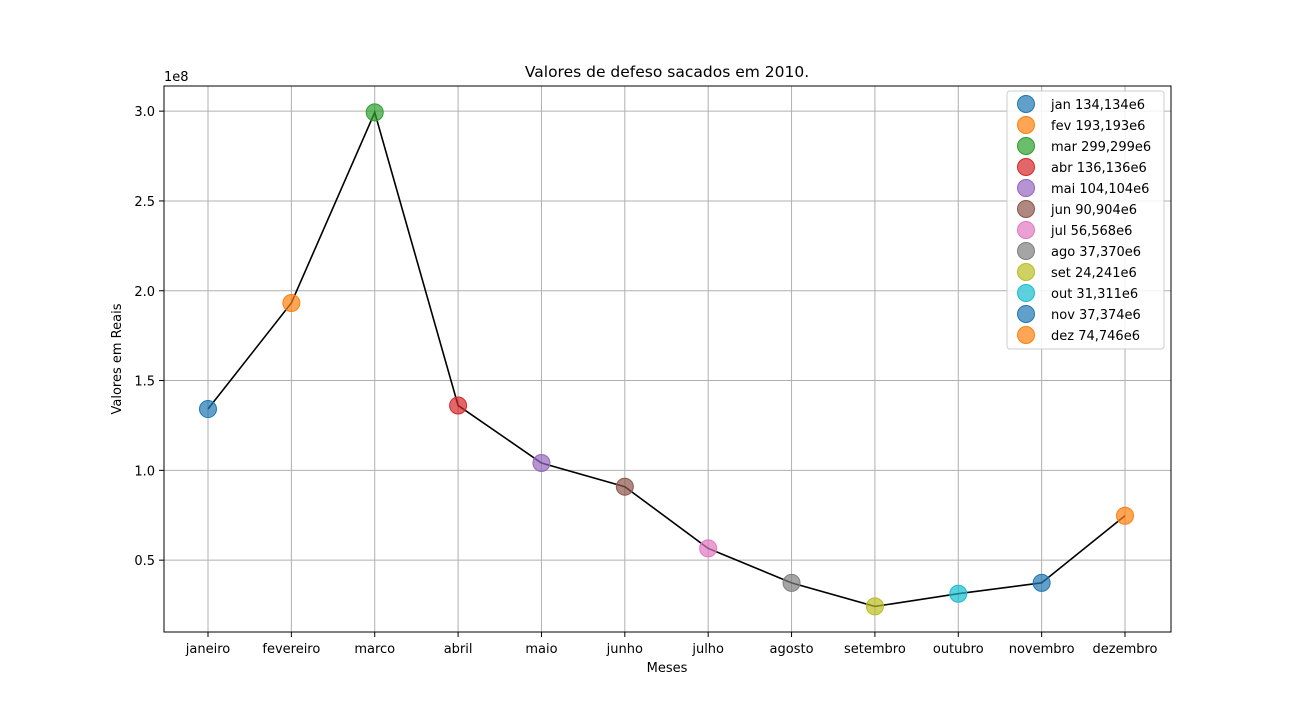 The width and height of the screenshot is (1301, 710). What do you see at coordinates (667, 668) in the screenshot?
I see `x-axis-label: Meses` at bounding box center [667, 668].